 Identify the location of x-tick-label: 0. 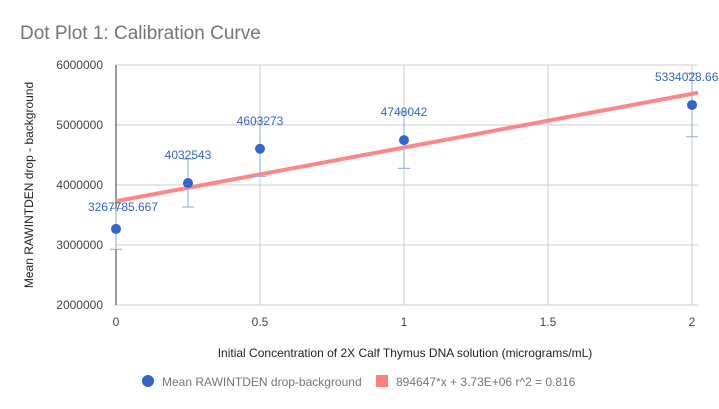
(116, 322).